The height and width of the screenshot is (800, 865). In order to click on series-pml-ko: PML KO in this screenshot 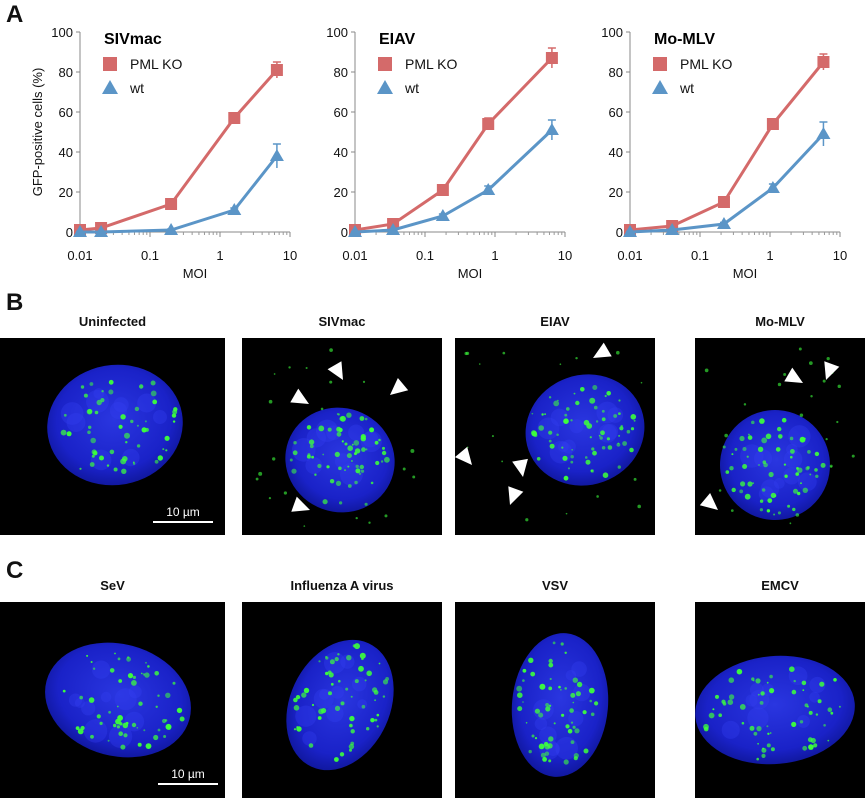, I will do `click(453, 141)`.